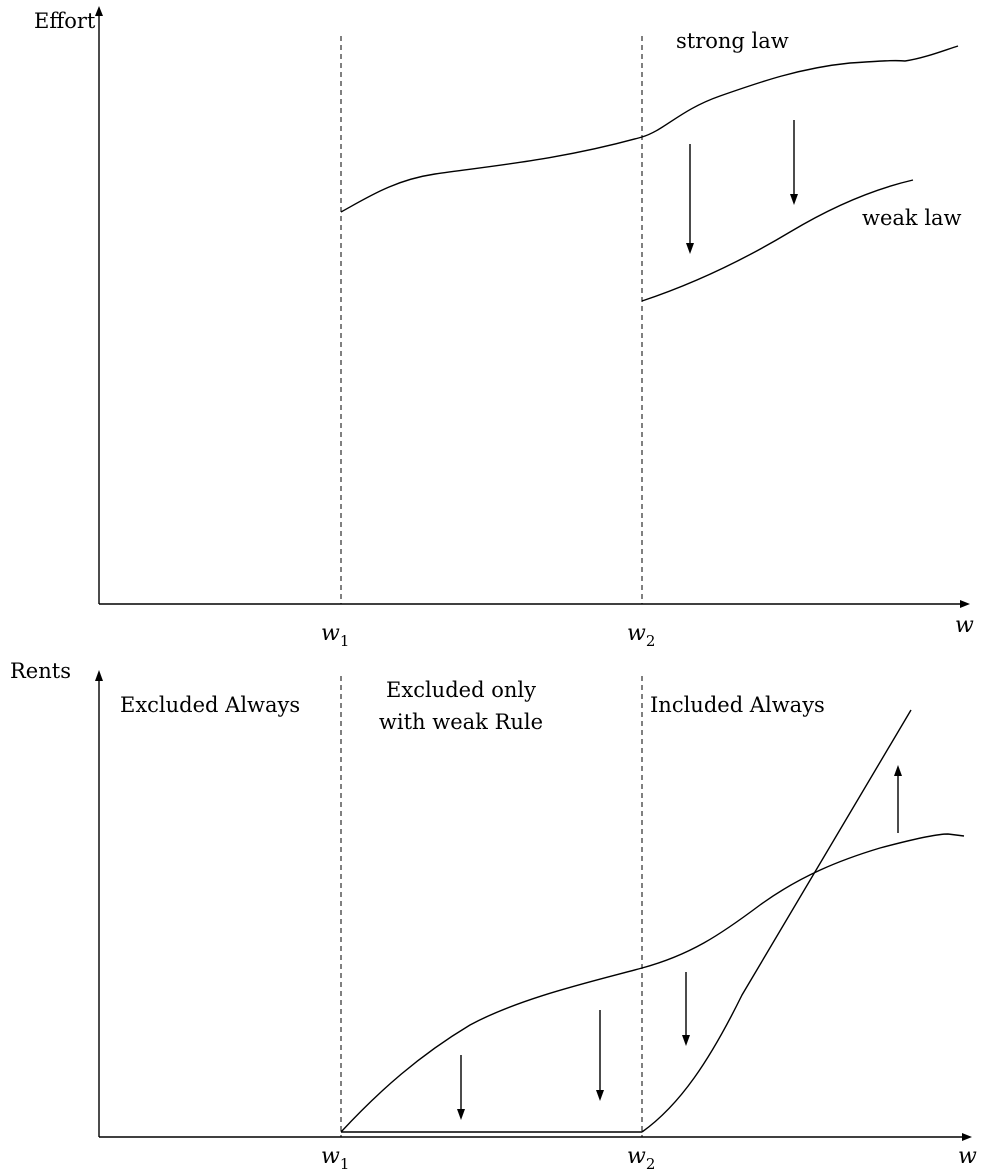 The width and height of the screenshot is (985, 1169). What do you see at coordinates (912, 218) in the screenshot?
I see `weak-law-label: weak law` at bounding box center [912, 218].